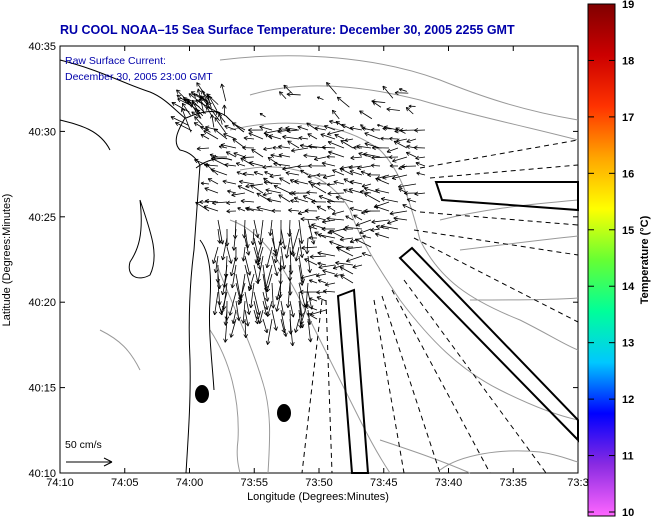 The width and height of the screenshot is (651, 519). Describe the element at coordinates (628, 287) in the screenshot. I see `colorbar-tick-label: 14` at that location.